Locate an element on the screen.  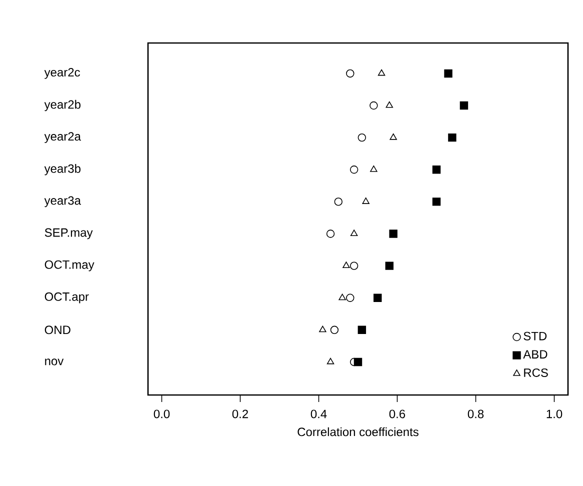
y-tick-label: year2a is located at coordinates (62, 138).